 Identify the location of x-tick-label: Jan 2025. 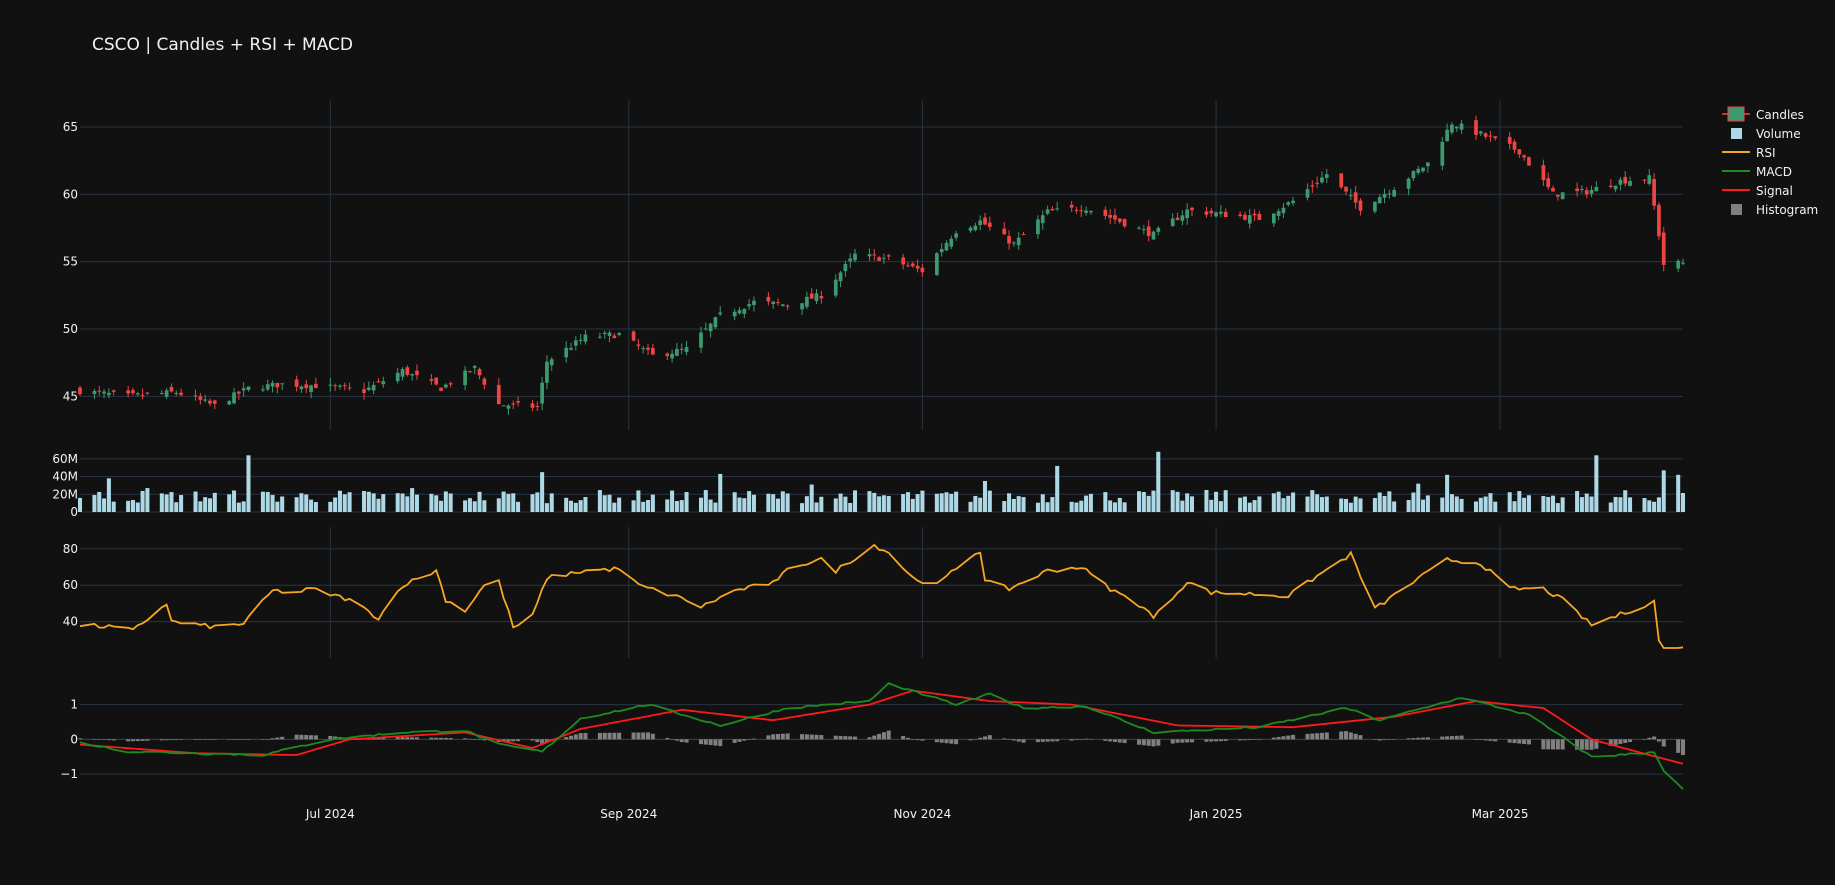
(1216, 814).